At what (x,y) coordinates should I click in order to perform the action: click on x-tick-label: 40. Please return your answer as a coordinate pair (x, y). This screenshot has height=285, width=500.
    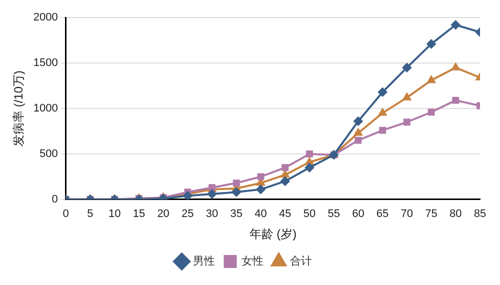
    Looking at the image, I should click on (260, 214).